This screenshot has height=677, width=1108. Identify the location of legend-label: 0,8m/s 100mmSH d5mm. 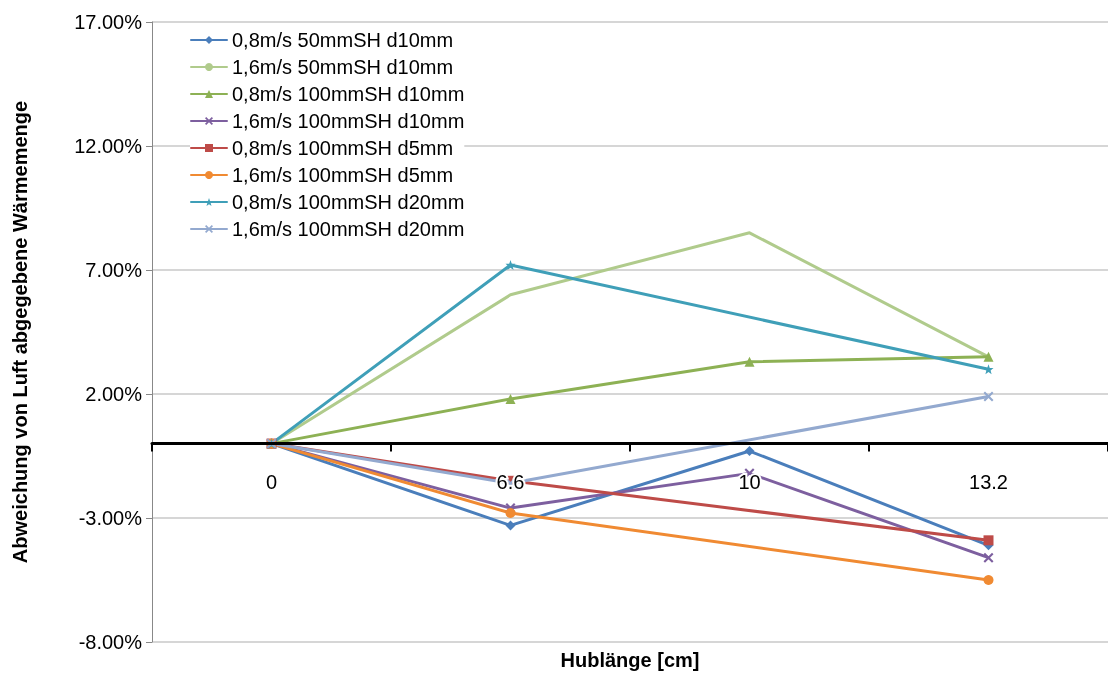
(343, 148).